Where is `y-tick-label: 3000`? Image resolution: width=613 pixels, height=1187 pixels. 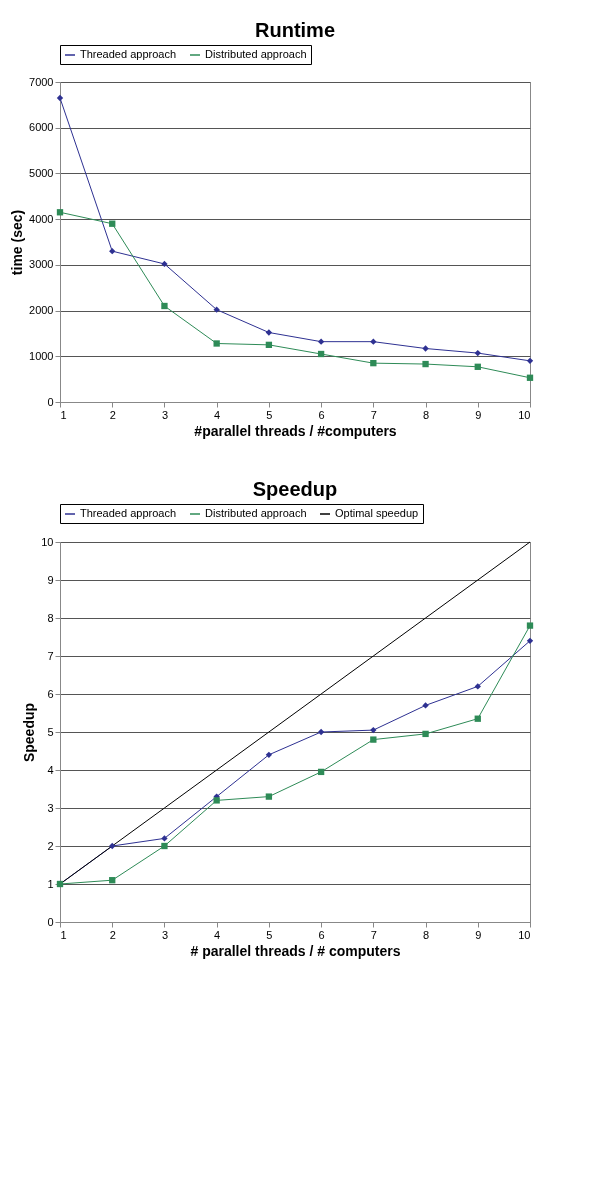 y-tick-label: 3000 is located at coordinates (41, 264).